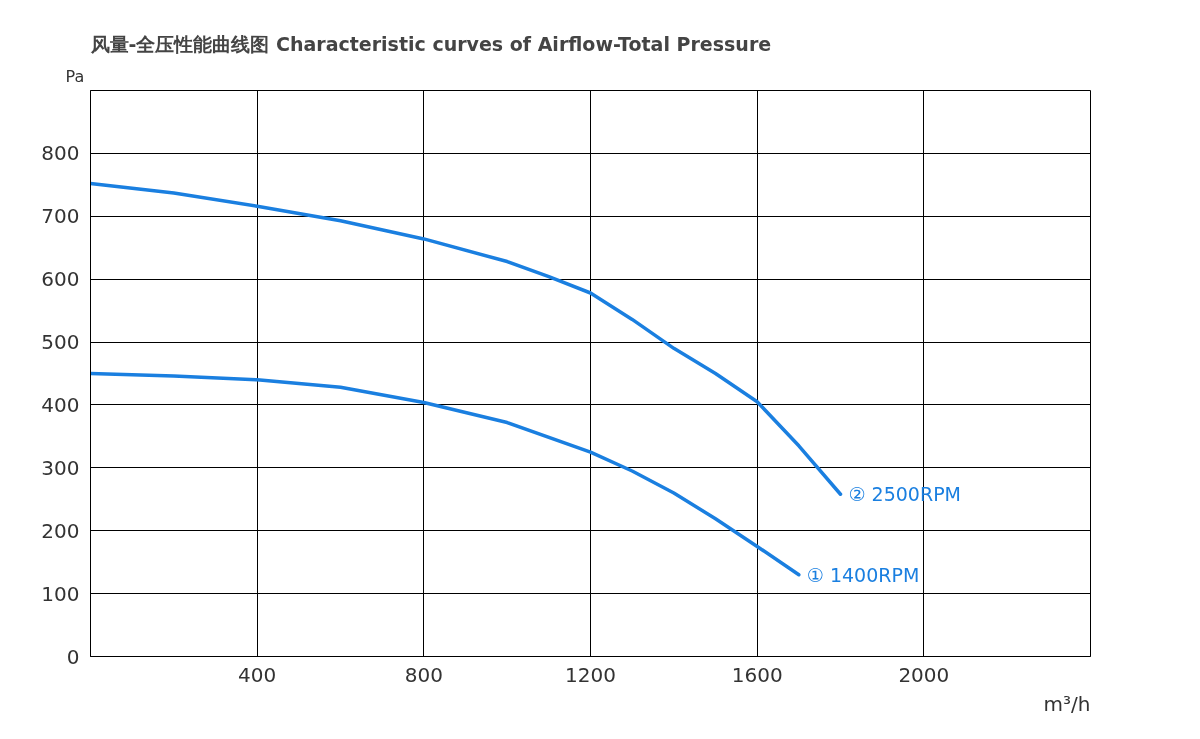  What do you see at coordinates (60, 342) in the screenshot?
I see `y-tick-label: 500` at bounding box center [60, 342].